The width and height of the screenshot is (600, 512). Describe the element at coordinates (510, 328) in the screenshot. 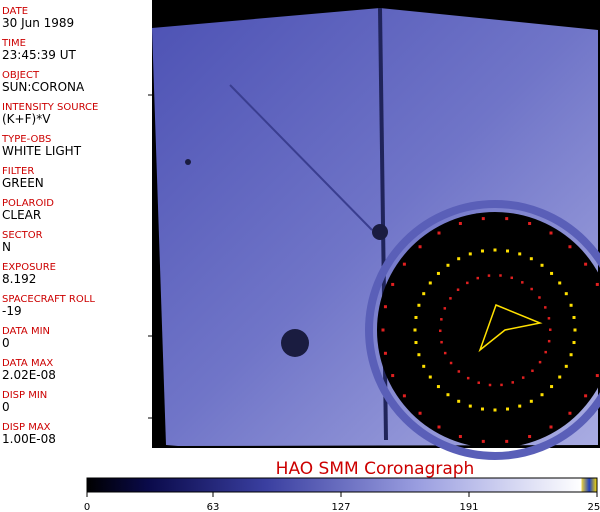

I see `sun-marker` at that location.